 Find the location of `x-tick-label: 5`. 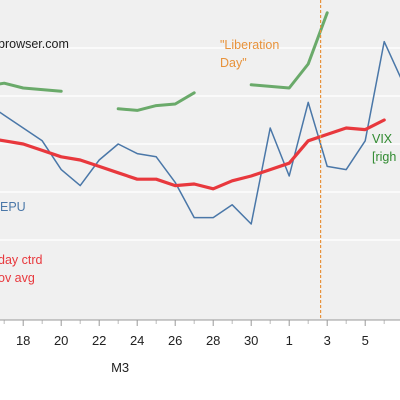

x-tick-label: 5 is located at coordinates (365, 340).